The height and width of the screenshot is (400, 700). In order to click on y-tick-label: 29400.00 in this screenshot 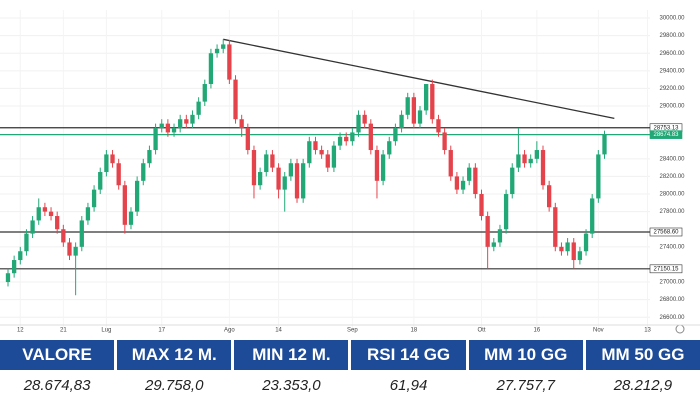, I will do `click(672, 71)`.